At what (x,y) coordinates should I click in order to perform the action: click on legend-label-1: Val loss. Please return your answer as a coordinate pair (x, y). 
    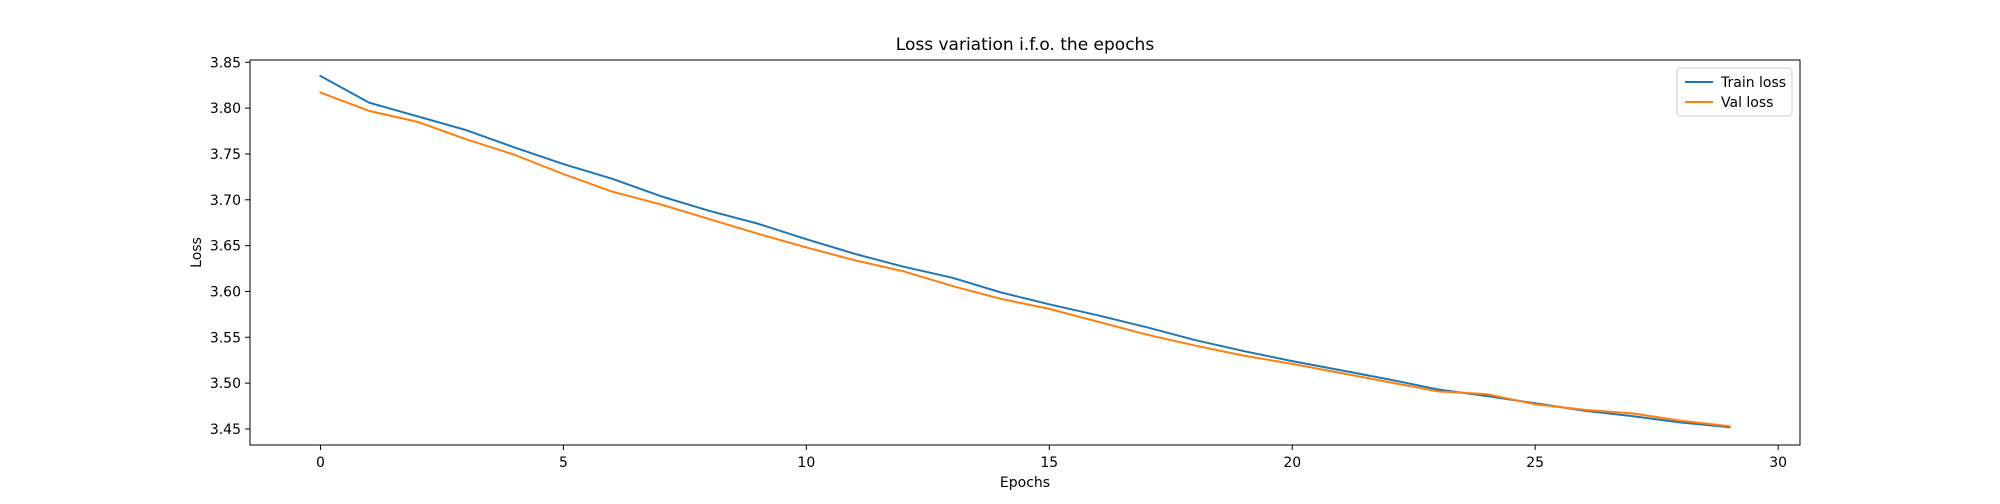
    Looking at the image, I should click on (1747, 103).